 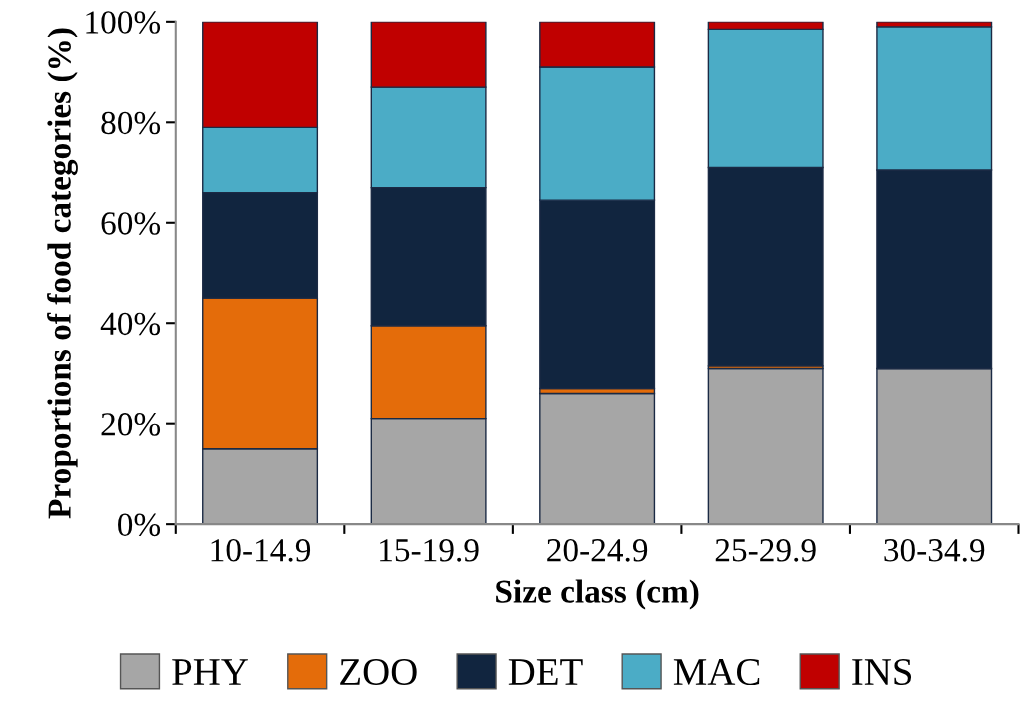 What do you see at coordinates (123, 22) in the screenshot?
I see `y-tick-label: 100%` at bounding box center [123, 22].